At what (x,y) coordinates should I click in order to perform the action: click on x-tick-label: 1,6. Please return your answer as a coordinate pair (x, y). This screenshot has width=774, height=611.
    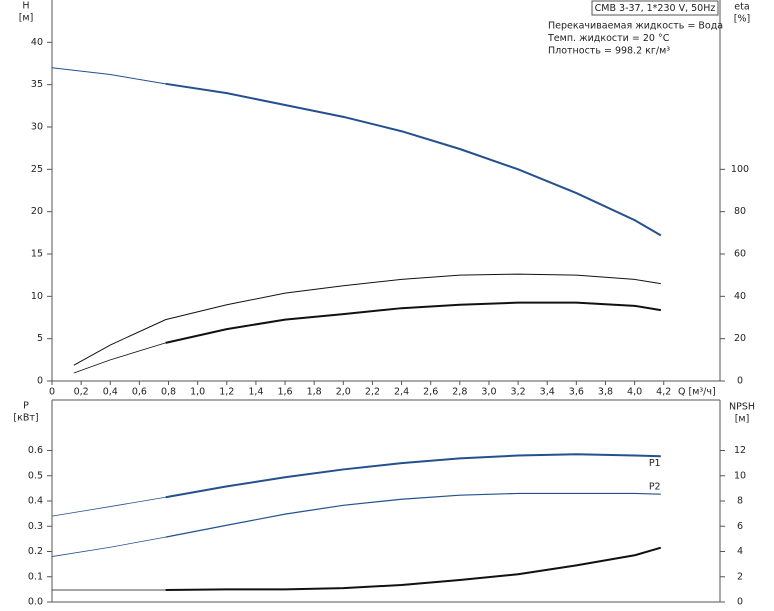
    Looking at the image, I should click on (284, 392).